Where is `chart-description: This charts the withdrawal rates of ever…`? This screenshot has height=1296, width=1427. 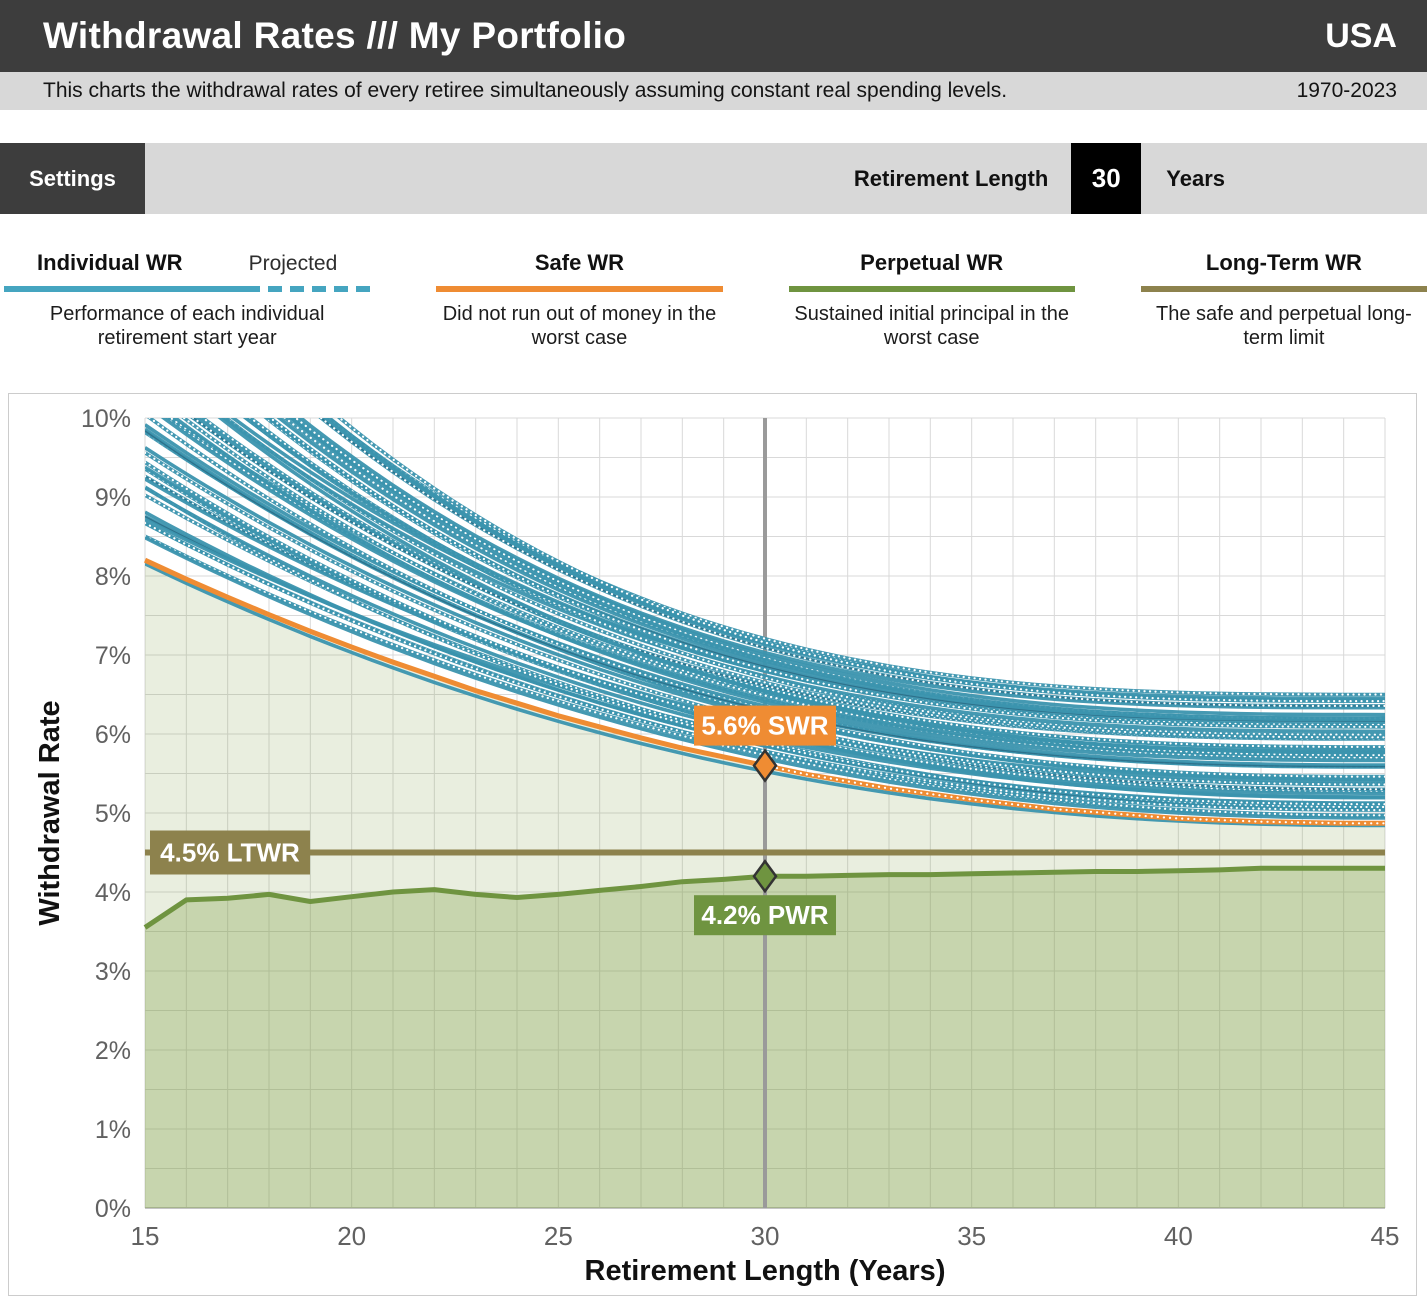 chart-description: This charts the withdrawal rates of ever… is located at coordinates (525, 90).